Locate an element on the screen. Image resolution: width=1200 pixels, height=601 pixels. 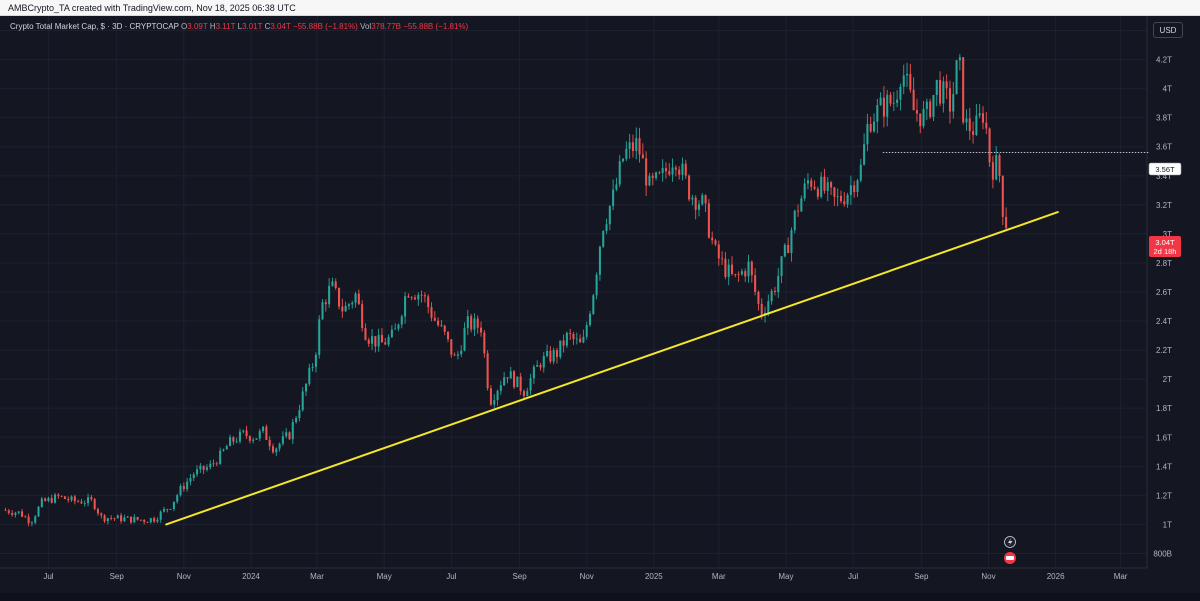
volume-value: 378.77B is located at coordinates (386, 26).